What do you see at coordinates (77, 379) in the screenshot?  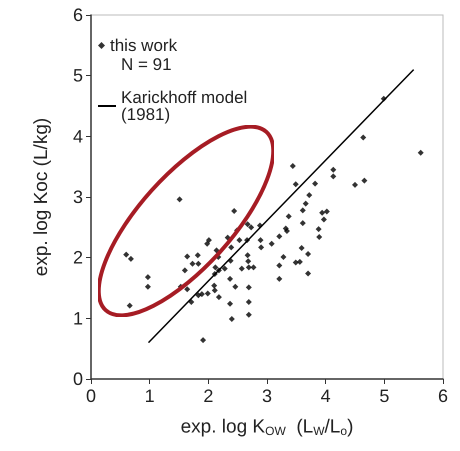 I see `y-tick-label: 0` at bounding box center [77, 379].